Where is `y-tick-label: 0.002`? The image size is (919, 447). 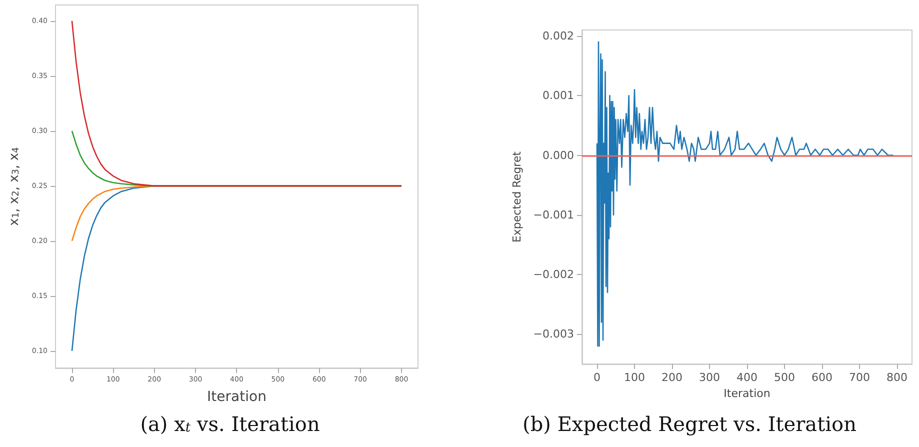
y-tick-label: 0.002 is located at coordinates (558, 35).